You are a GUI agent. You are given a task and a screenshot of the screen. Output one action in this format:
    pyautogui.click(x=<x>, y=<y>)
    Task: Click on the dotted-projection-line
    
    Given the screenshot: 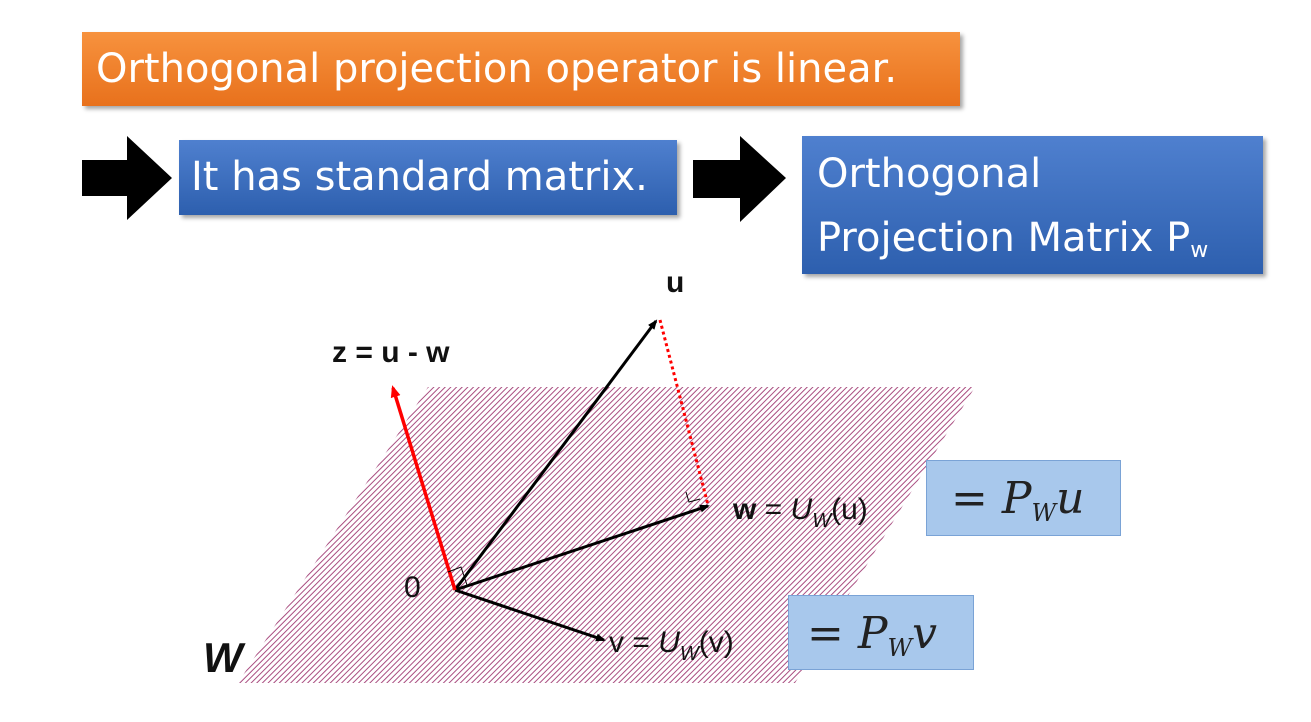 What is the action you would take?
    pyautogui.click(x=684, y=412)
    